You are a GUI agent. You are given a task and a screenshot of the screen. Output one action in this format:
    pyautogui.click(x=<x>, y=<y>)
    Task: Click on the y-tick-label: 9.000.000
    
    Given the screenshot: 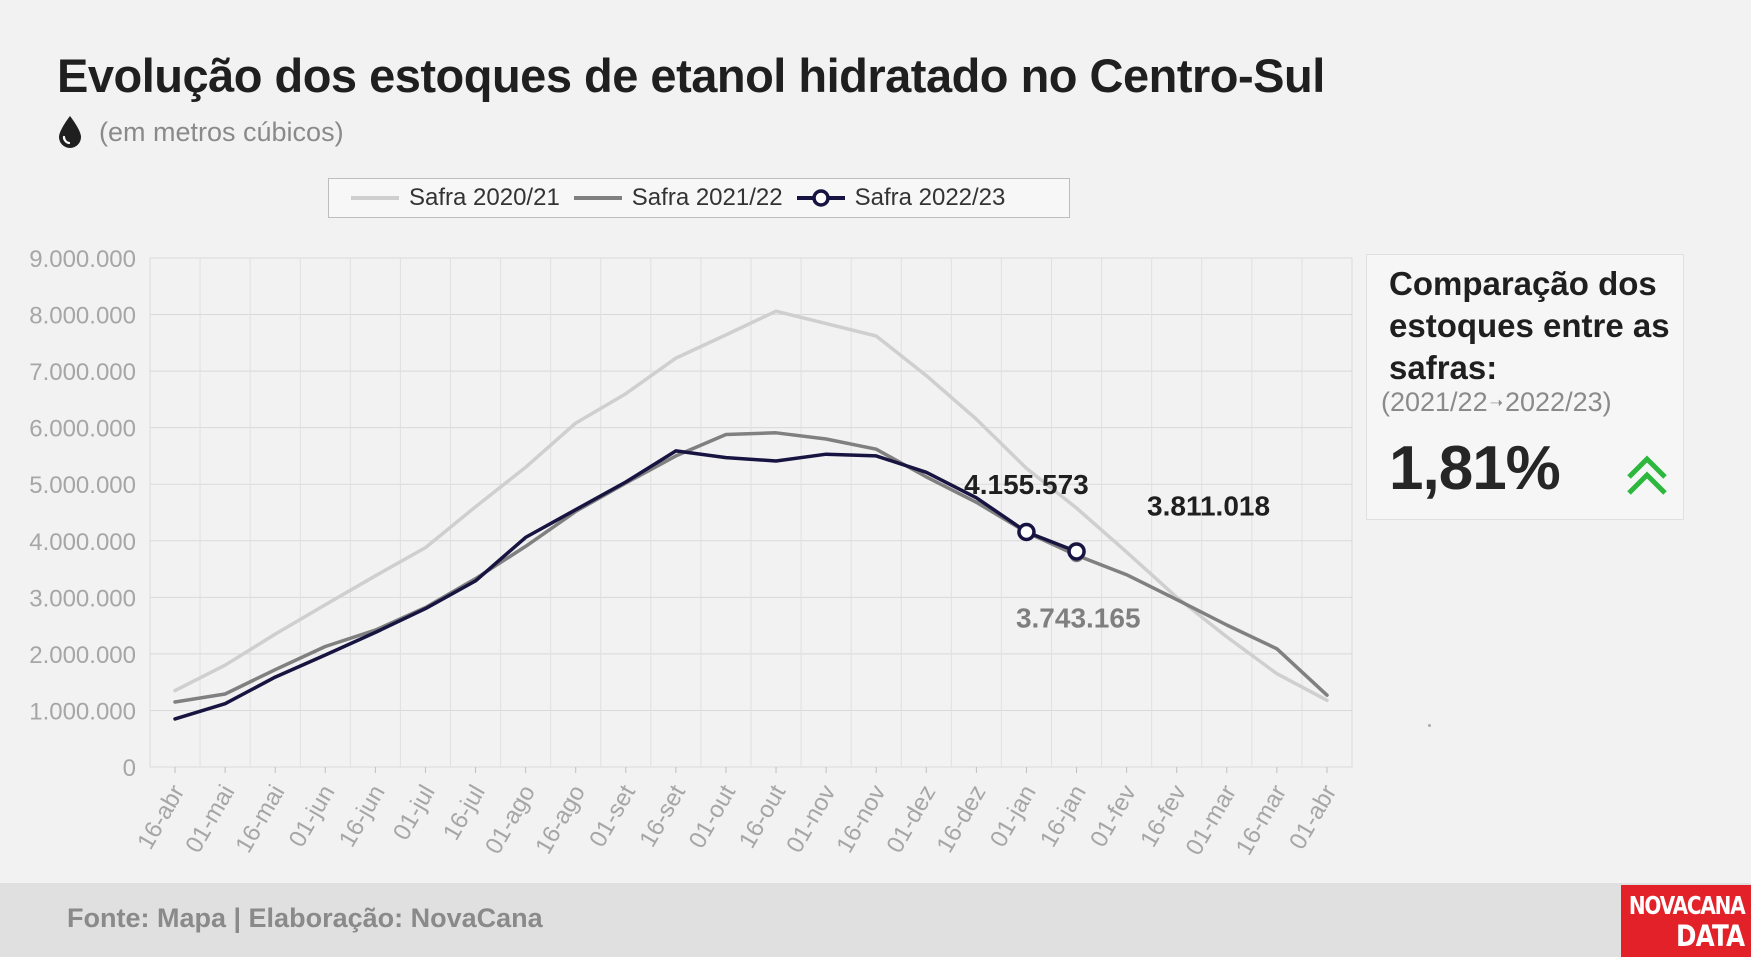 What is the action you would take?
    pyautogui.click(x=82, y=259)
    